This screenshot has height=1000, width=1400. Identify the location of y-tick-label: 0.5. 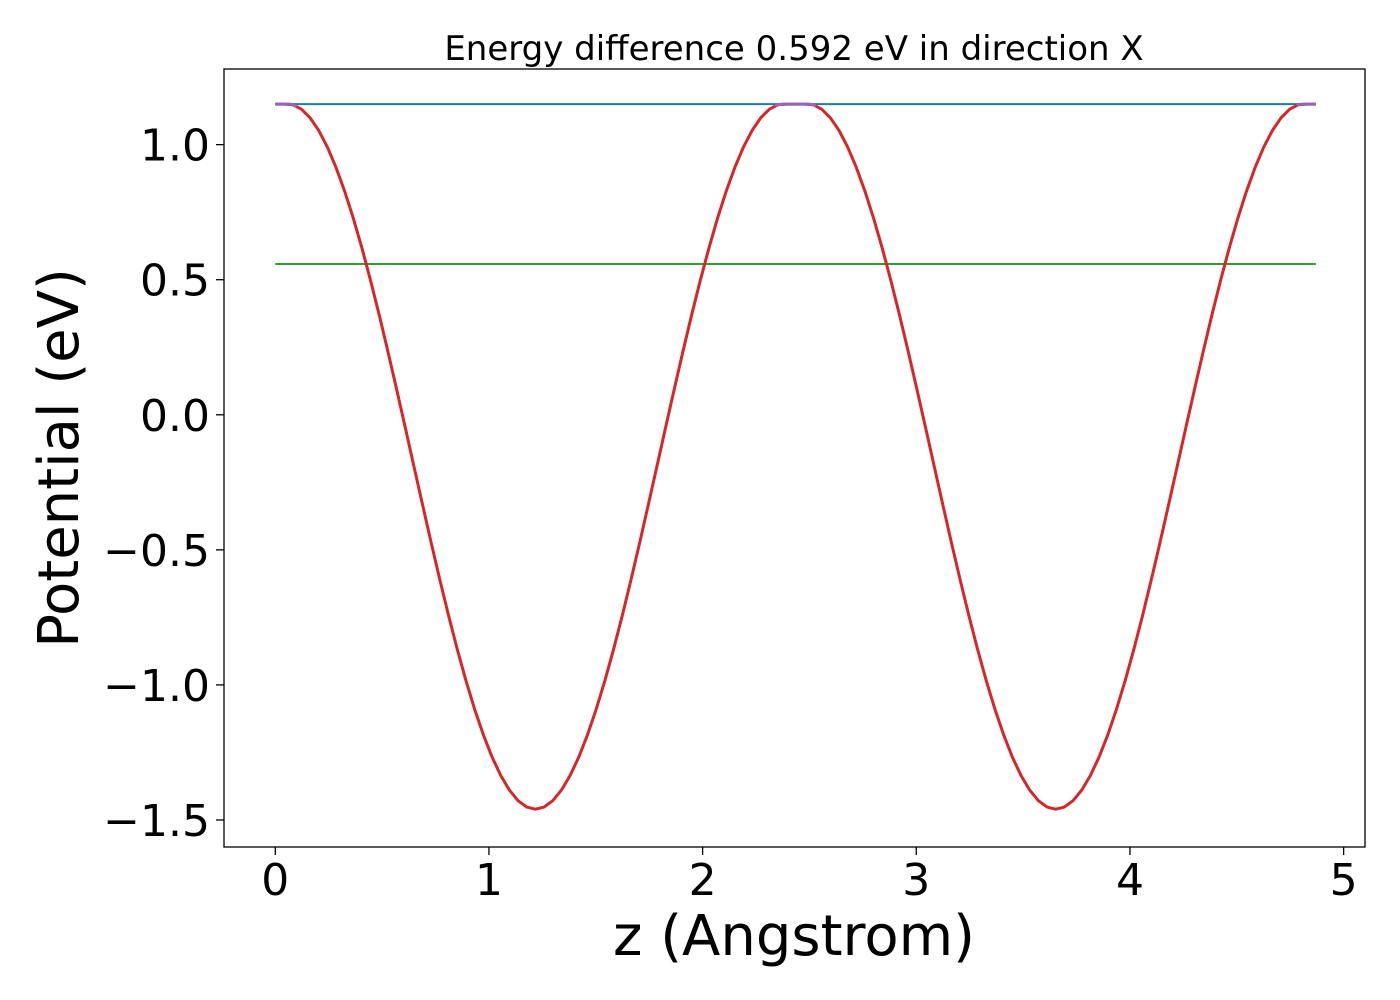
(175, 281).